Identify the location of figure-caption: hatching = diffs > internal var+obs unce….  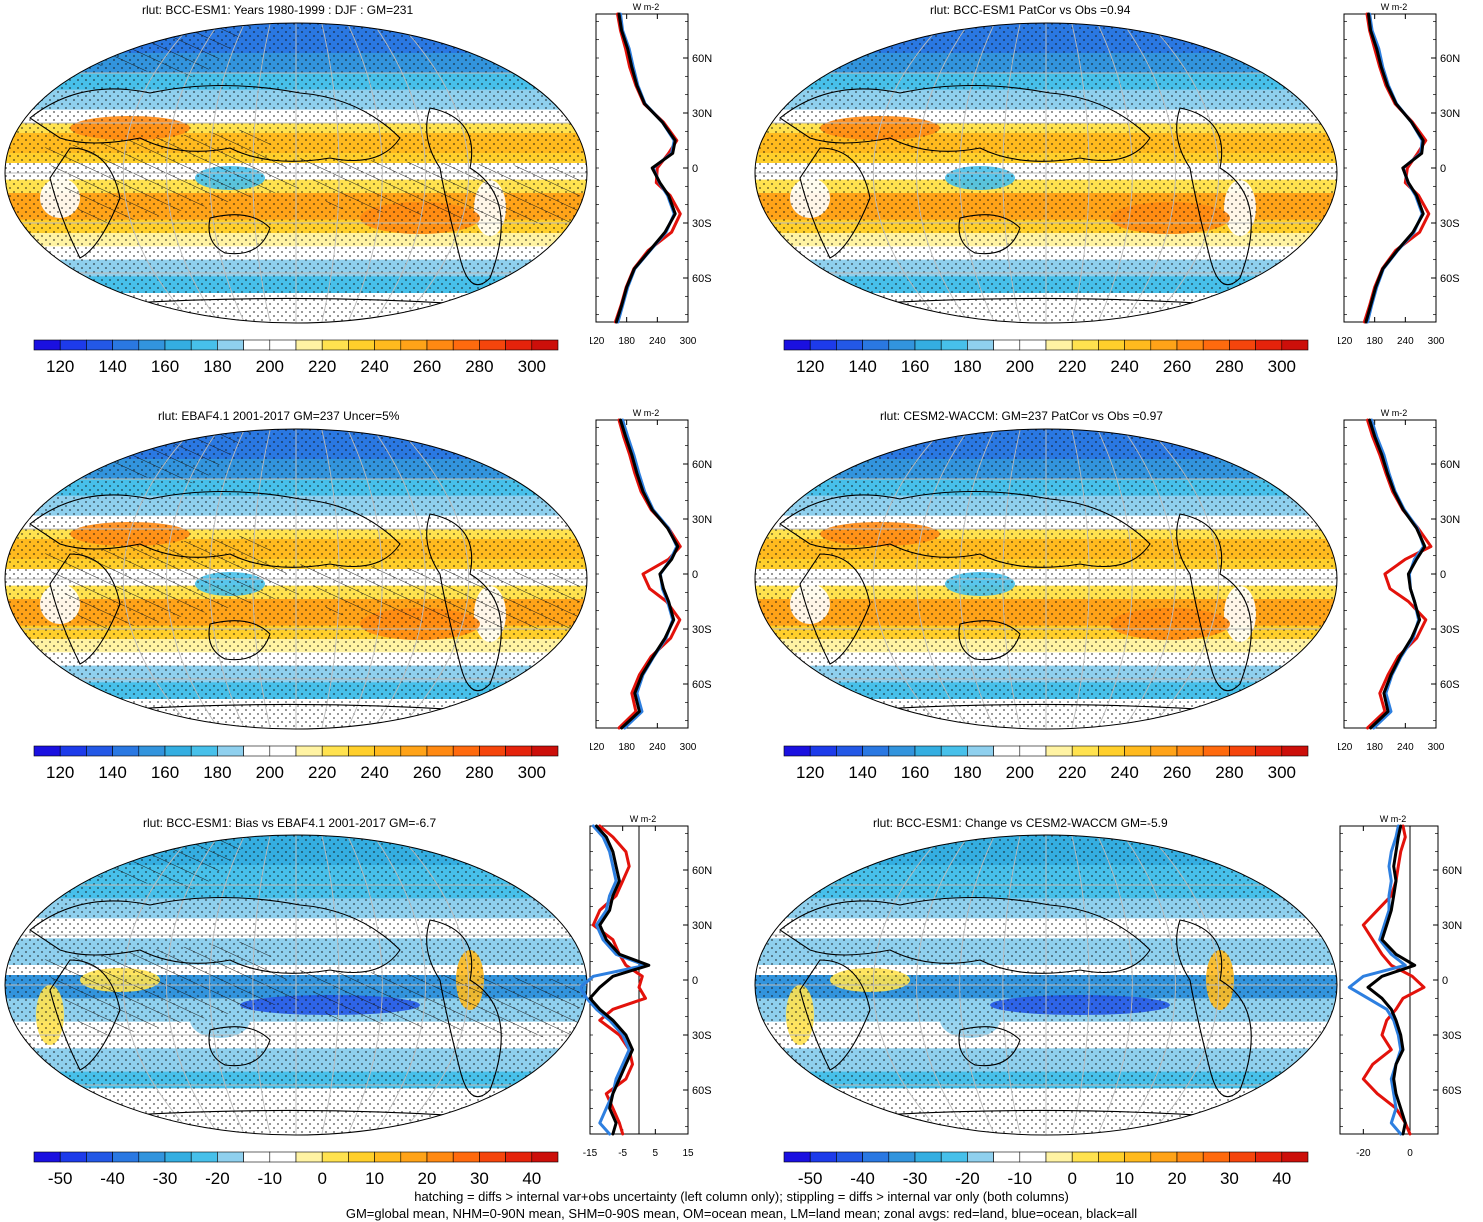
(741, 1205).